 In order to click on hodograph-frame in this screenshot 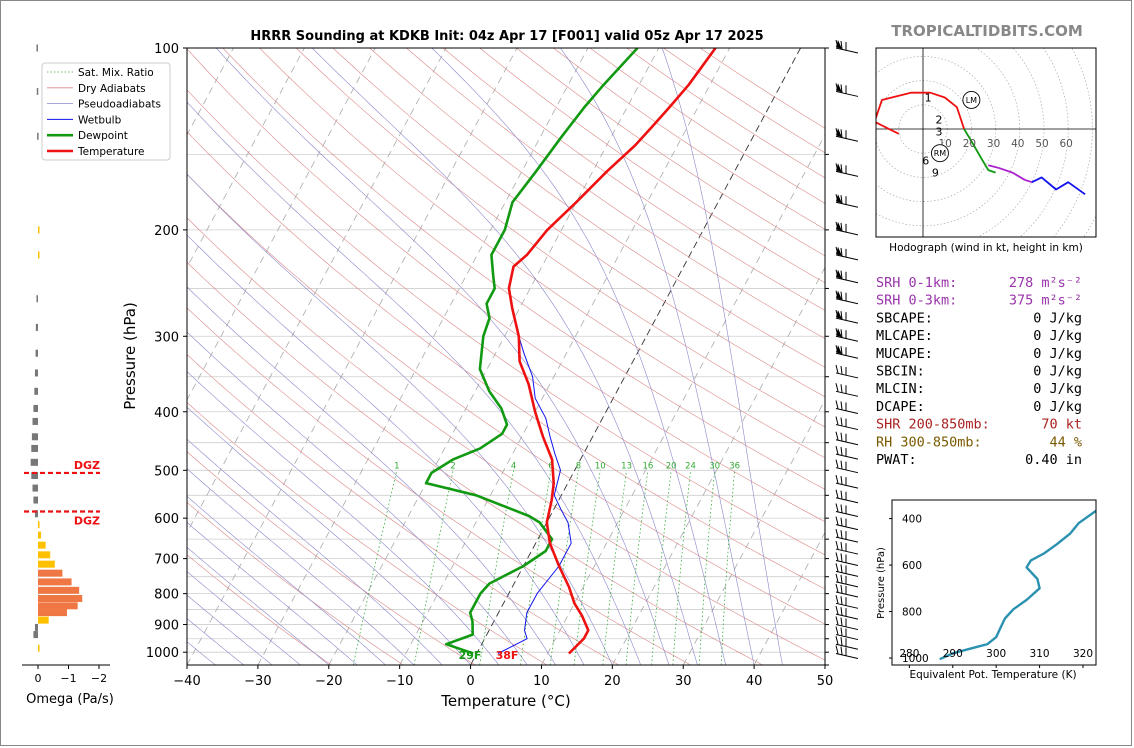, I will do `click(986, 142)`.